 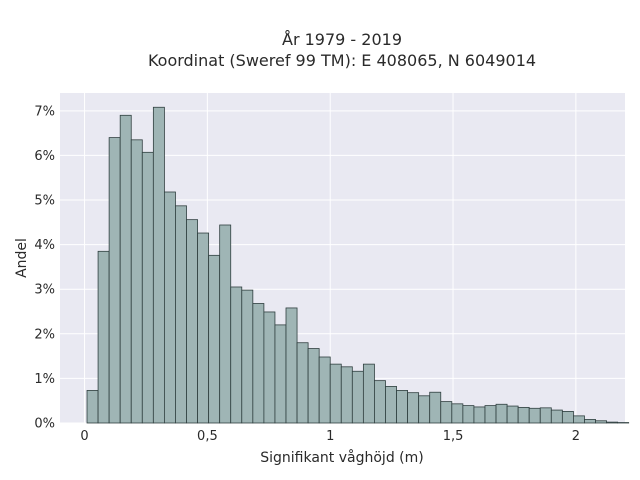 I want to click on y-tick-label: 0%, so click(x=44, y=424).